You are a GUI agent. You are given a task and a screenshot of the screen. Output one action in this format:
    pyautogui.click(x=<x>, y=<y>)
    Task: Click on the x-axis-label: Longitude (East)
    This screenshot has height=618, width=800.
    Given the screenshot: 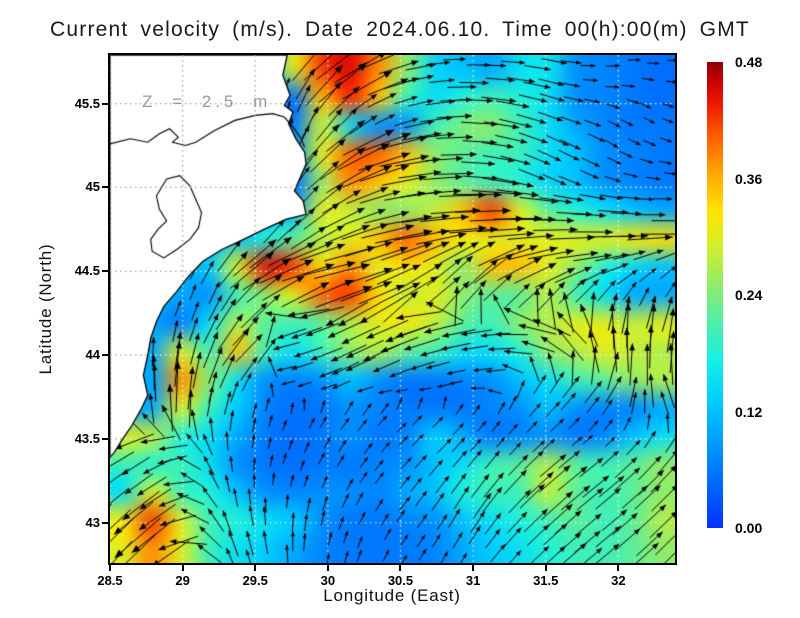 What is the action you would take?
    pyautogui.click(x=392, y=595)
    